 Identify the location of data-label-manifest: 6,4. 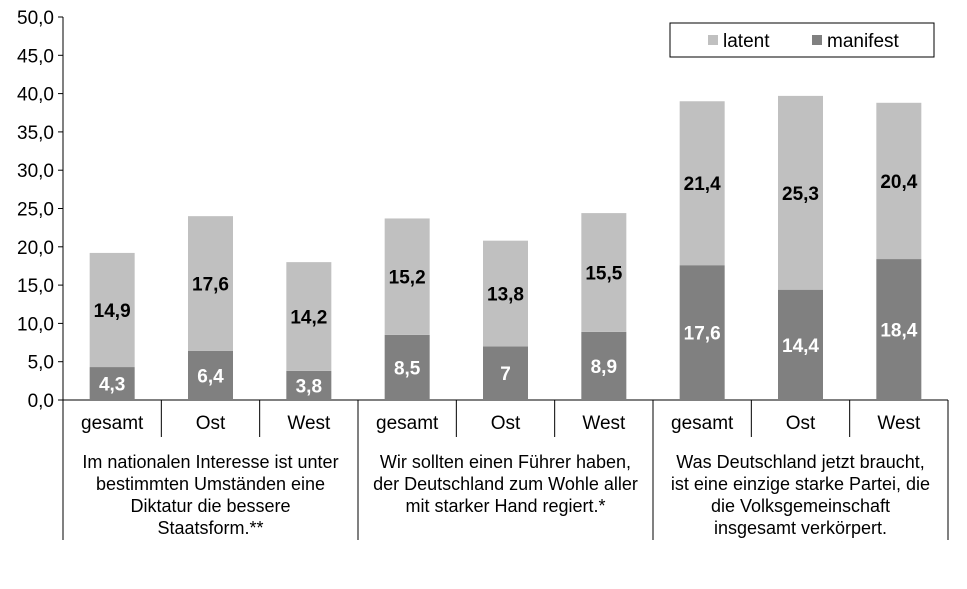
(210, 376).